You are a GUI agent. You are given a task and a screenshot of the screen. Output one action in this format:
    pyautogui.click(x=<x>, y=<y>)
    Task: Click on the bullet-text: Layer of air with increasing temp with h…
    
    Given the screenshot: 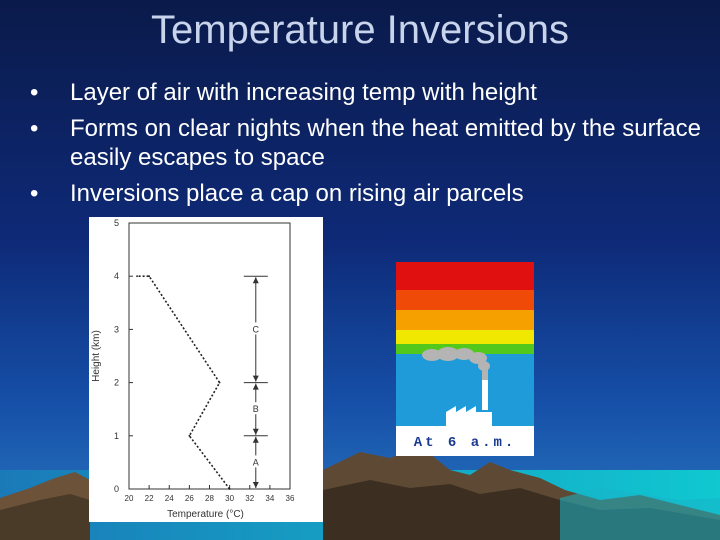 What is the action you would take?
    pyautogui.click(x=303, y=92)
    